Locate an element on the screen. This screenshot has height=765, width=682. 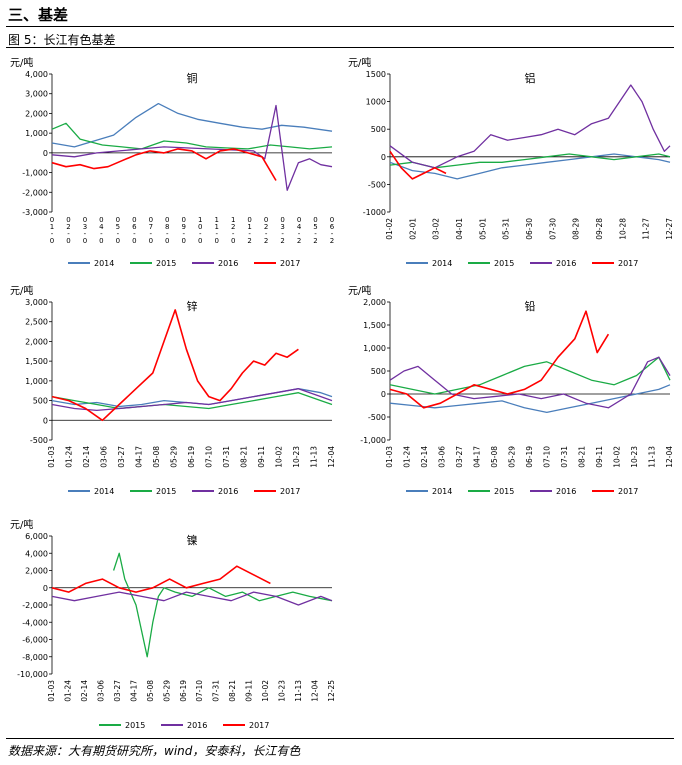
title-rule is located at coordinates (340, 26).